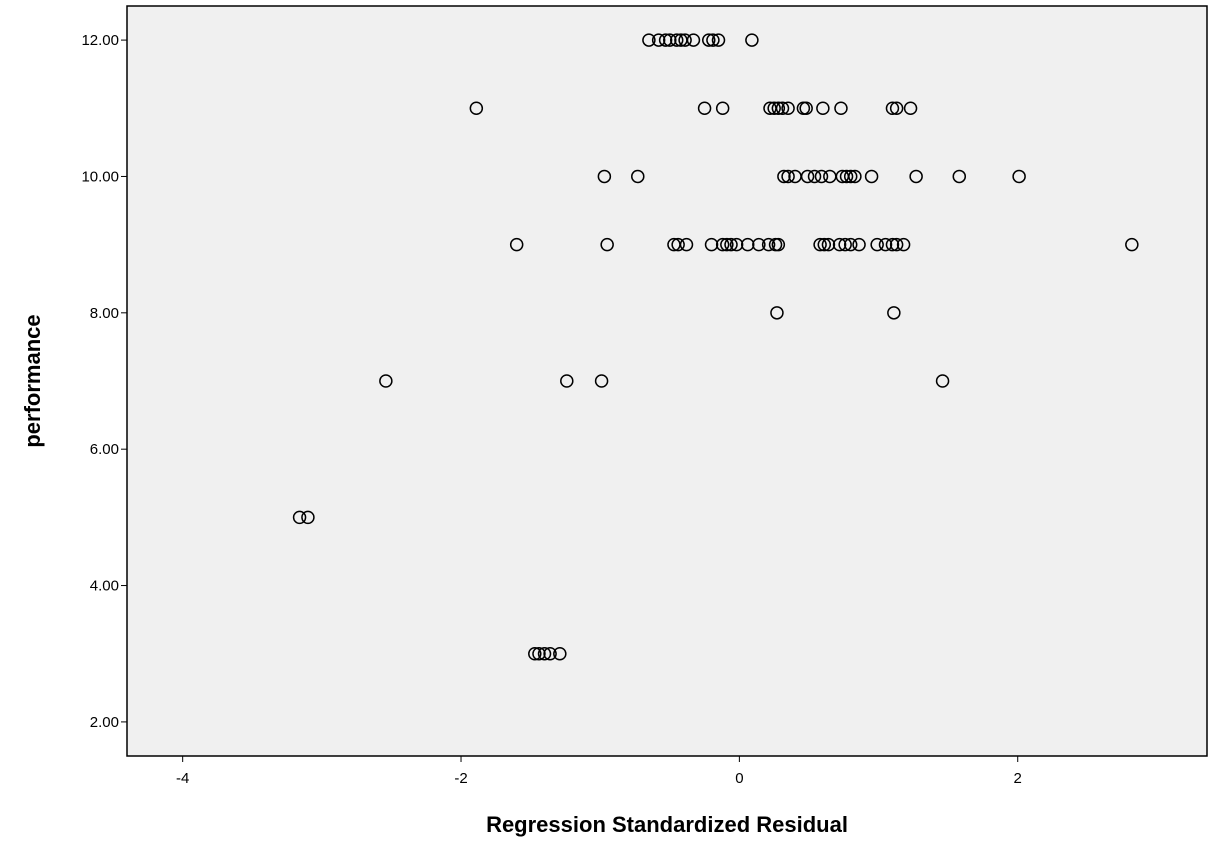  What do you see at coordinates (1018, 778) in the screenshot?
I see `x-tick-label: 2` at bounding box center [1018, 778].